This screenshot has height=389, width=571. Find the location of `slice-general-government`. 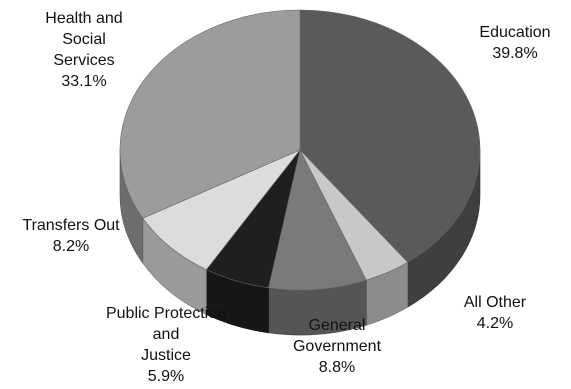

slice-general-government is located at coordinates (317, 220).